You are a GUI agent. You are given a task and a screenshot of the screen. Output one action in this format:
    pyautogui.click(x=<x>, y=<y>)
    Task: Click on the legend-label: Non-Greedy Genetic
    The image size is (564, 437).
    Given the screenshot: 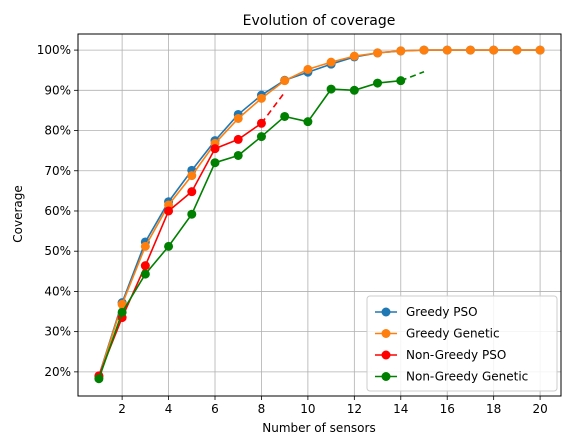 What is the action you would take?
    pyautogui.click(x=467, y=377)
    